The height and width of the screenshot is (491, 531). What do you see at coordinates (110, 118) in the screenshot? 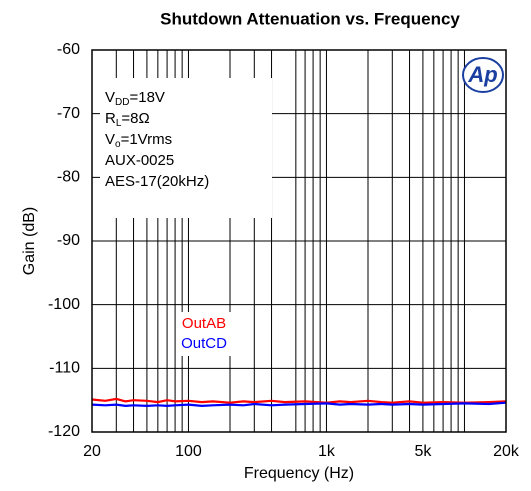
I see `annotation-text: R` at bounding box center [110, 118].